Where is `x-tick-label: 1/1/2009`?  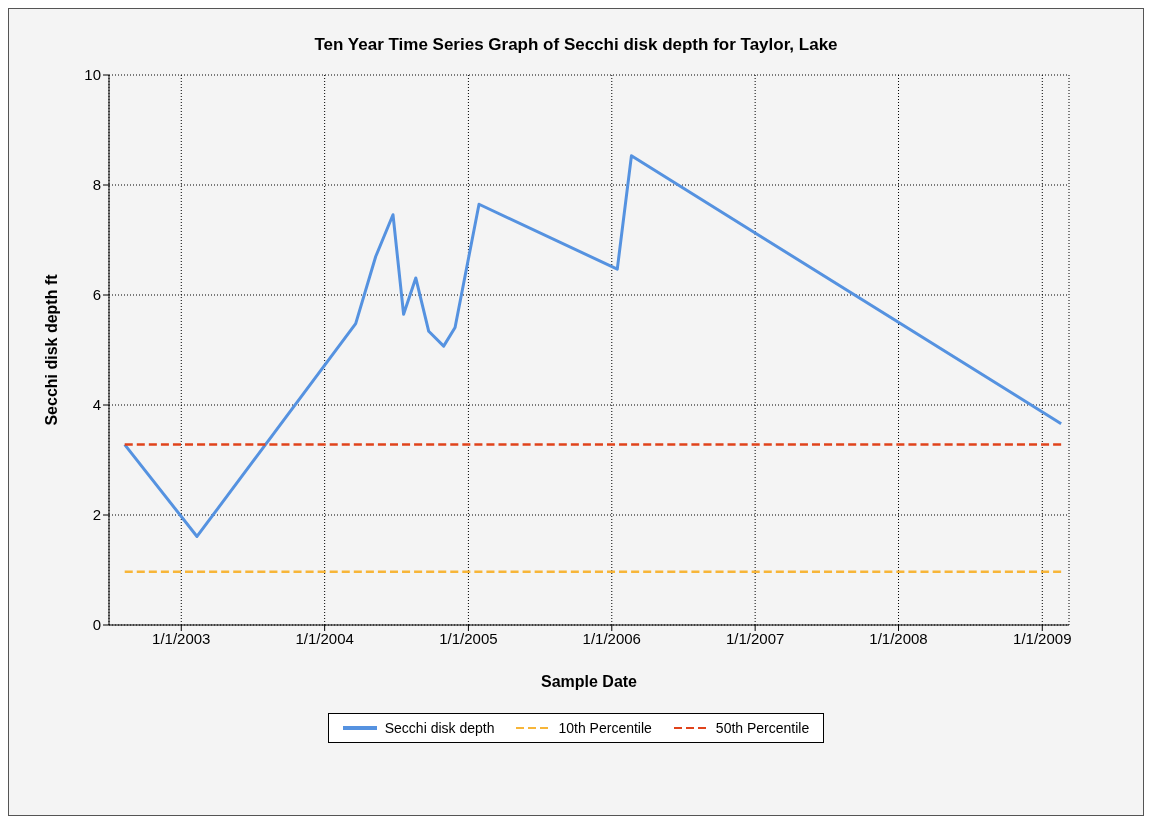 x-tick-label: 1/1/2009 is located at coordinates (1042, 638).